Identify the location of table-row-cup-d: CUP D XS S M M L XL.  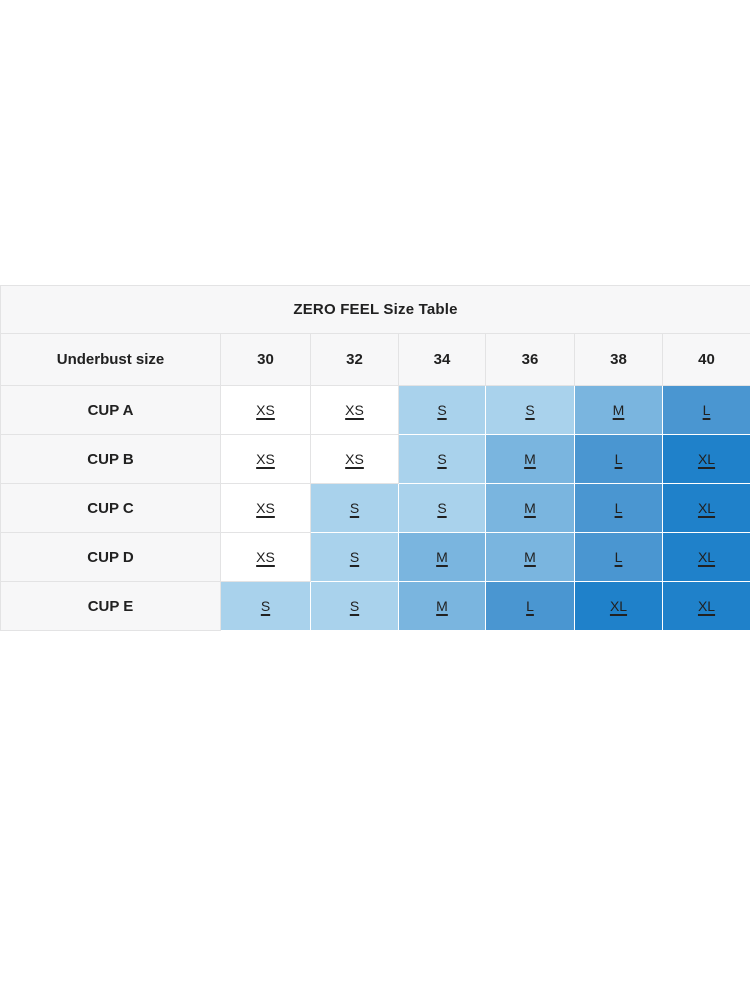
(375, 557).